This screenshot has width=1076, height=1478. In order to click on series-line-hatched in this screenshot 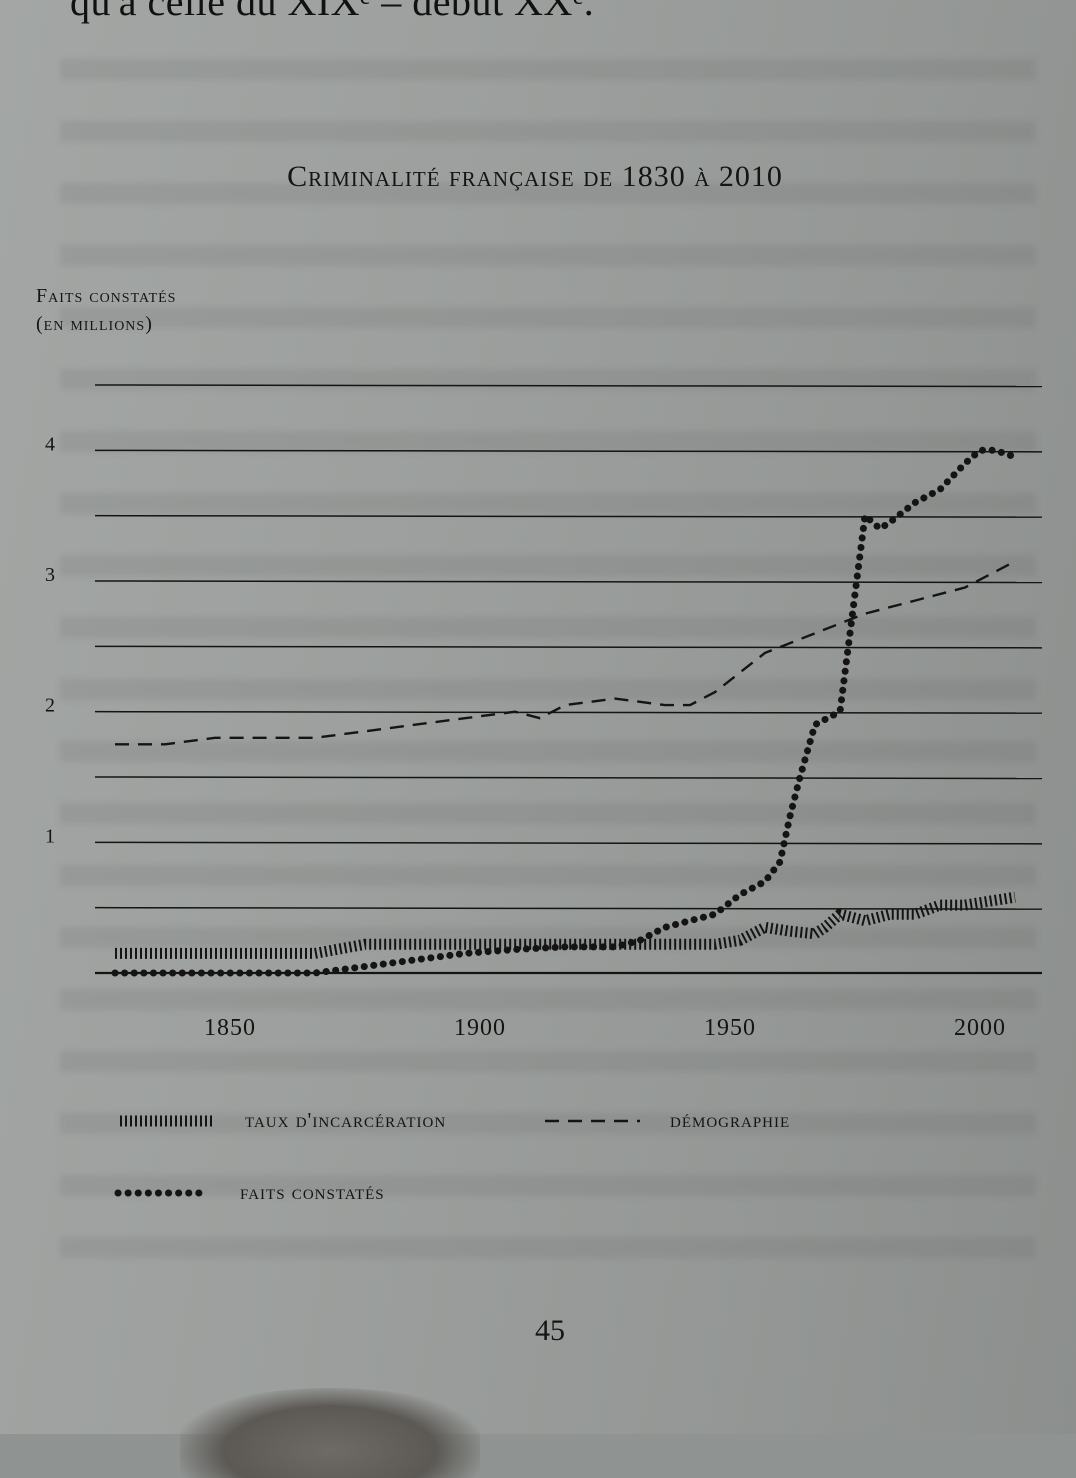, I will do `click(565, 925)`.